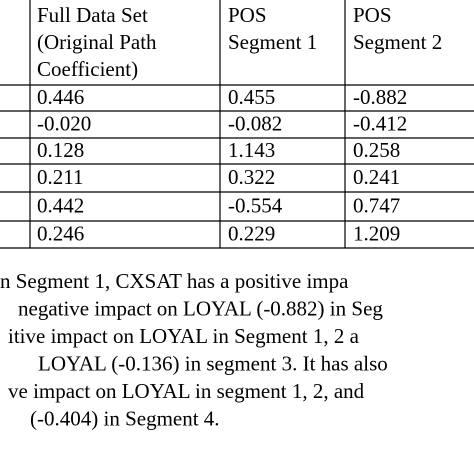  Describe the element at coordinates (255, 205) in the screenshot. I see `table-cell: -0.554` at that location.